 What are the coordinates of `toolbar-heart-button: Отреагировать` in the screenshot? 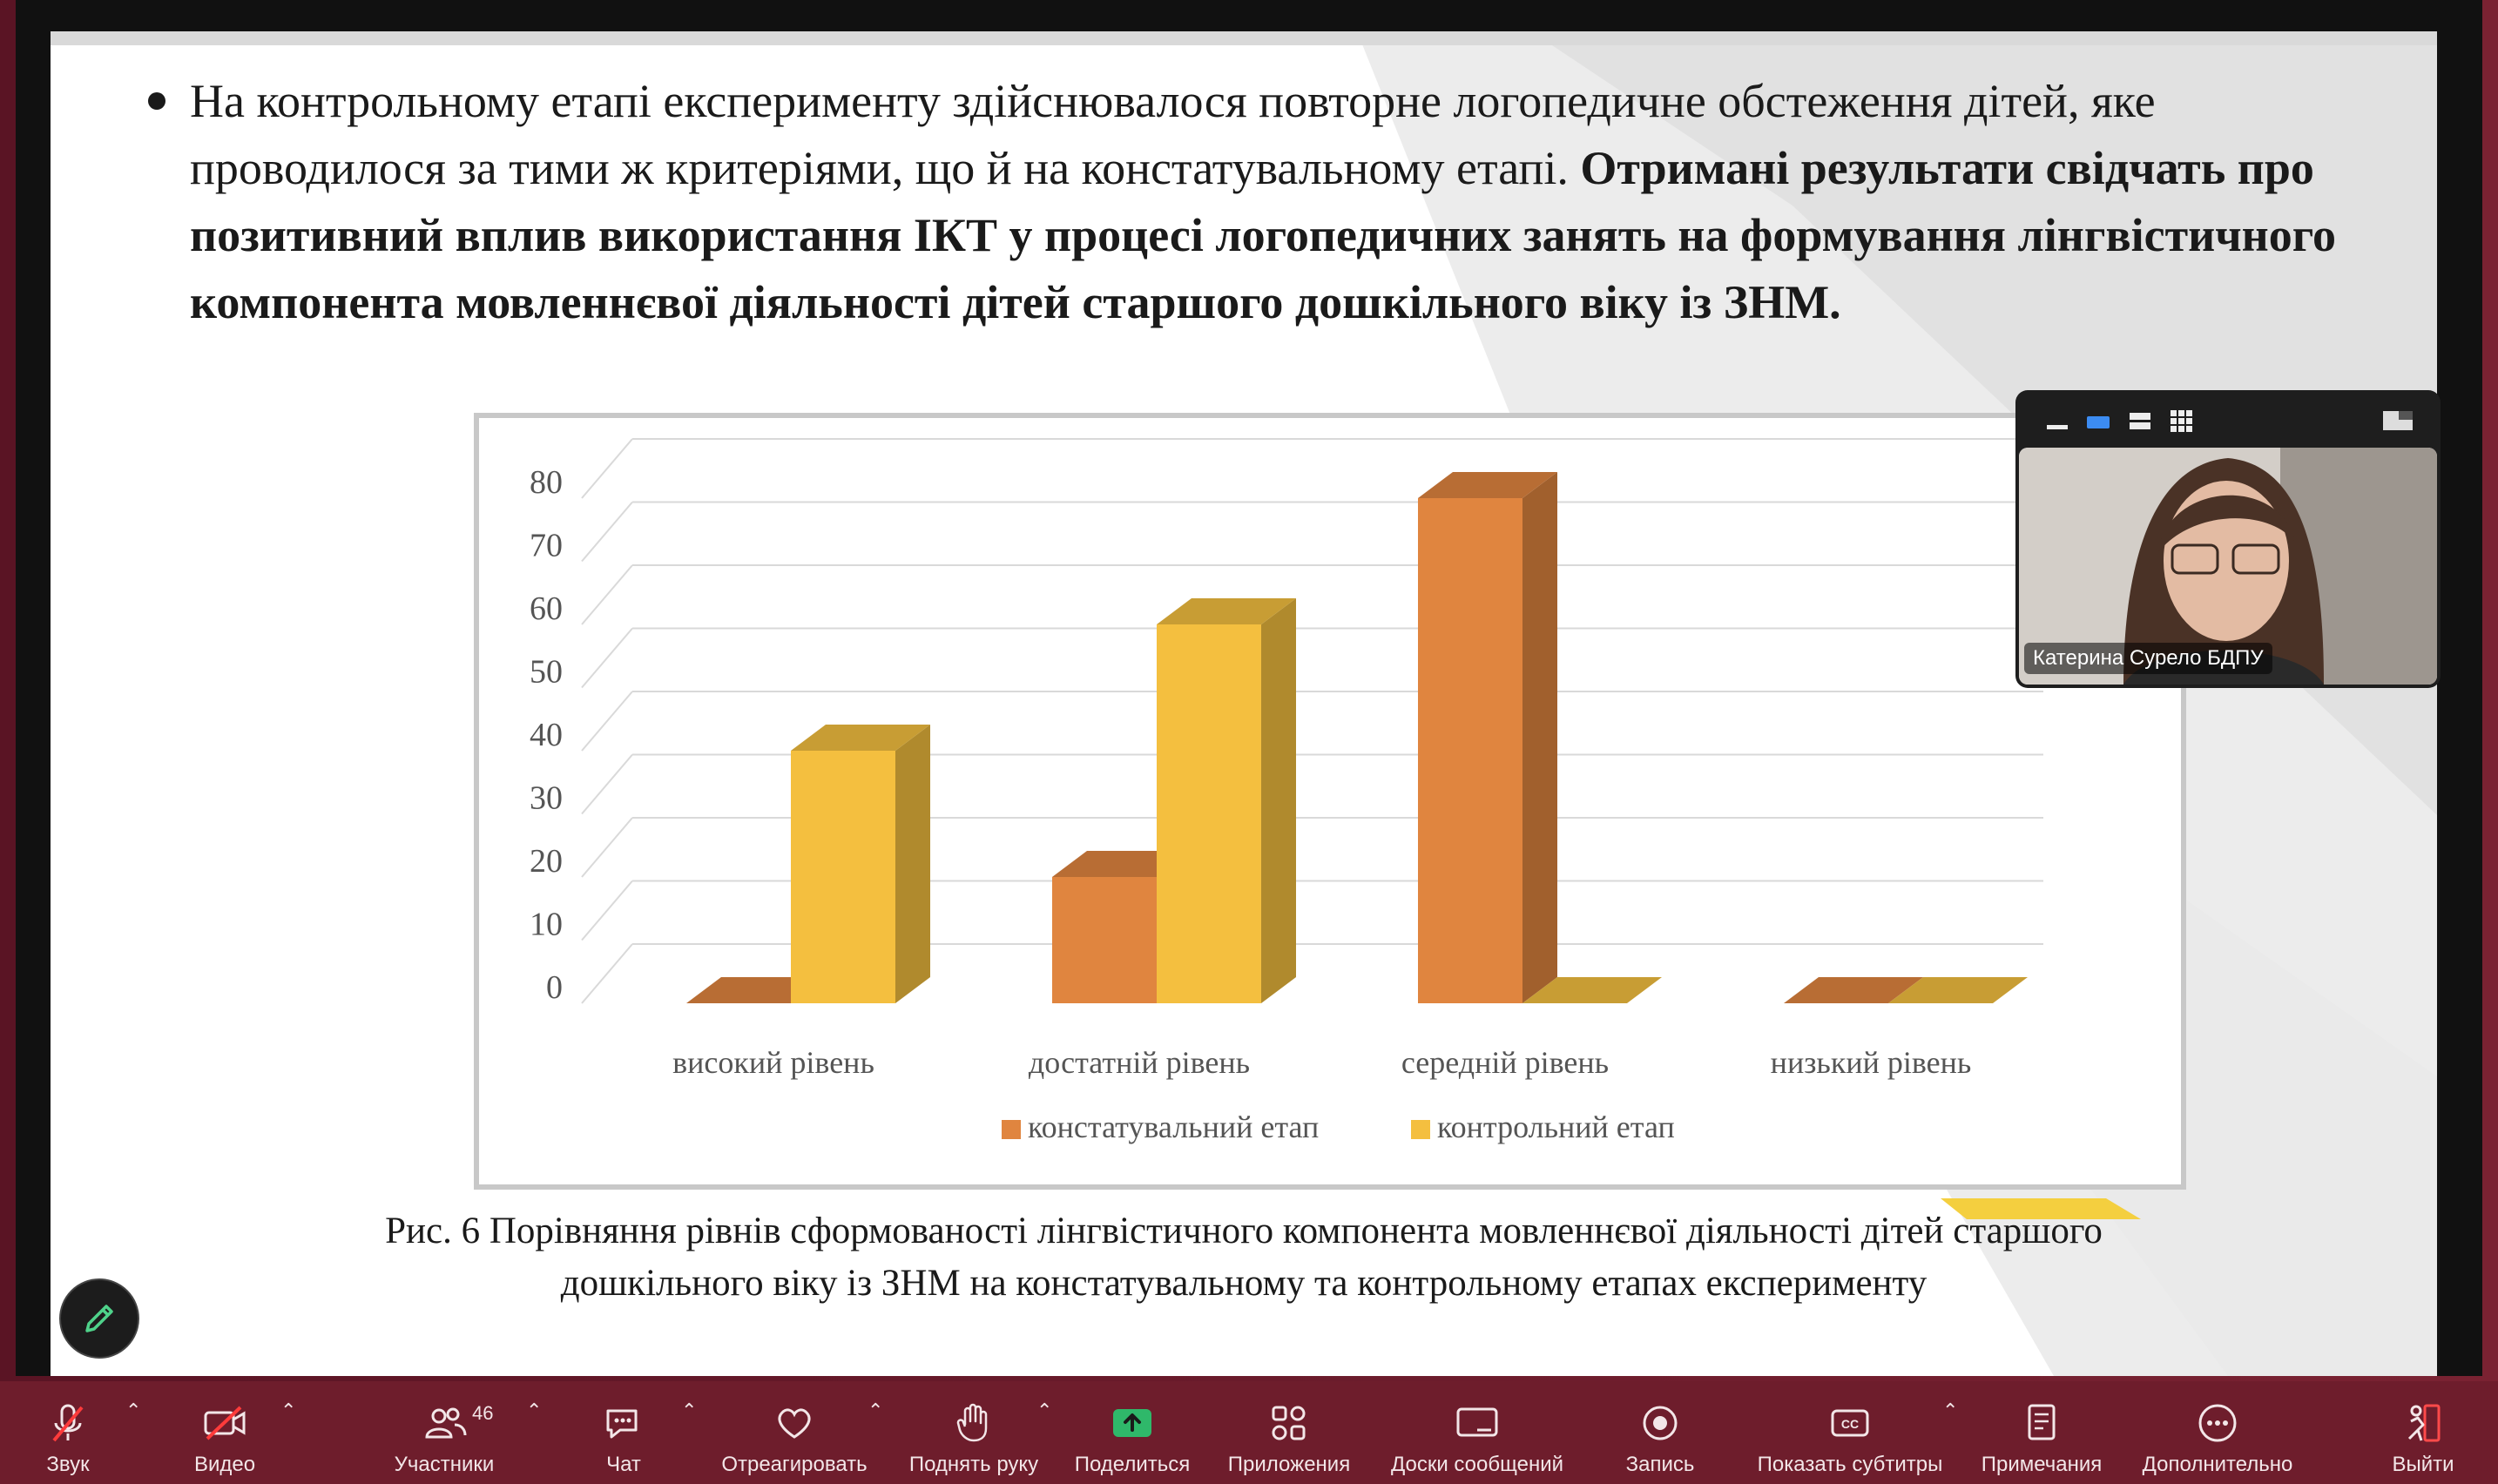 It's located at (794, 1433).